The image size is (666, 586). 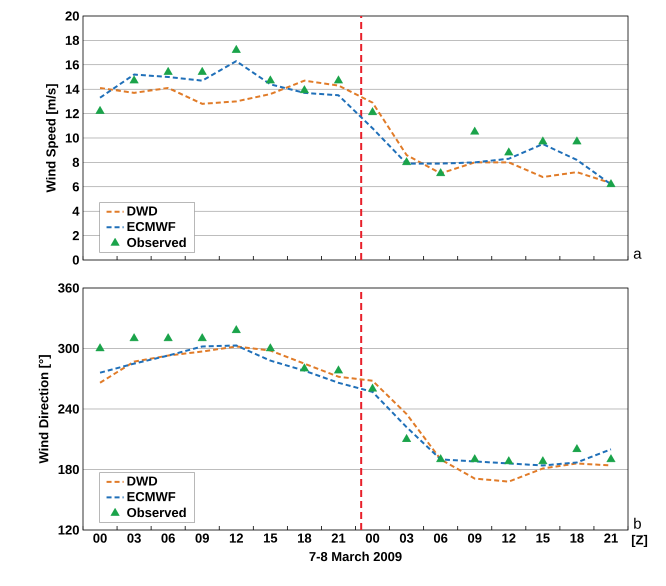 What do you see at coordinates (72, 113) in the screenshot?
I see `y-tick-label: 12` at bounding box center [72, 113].